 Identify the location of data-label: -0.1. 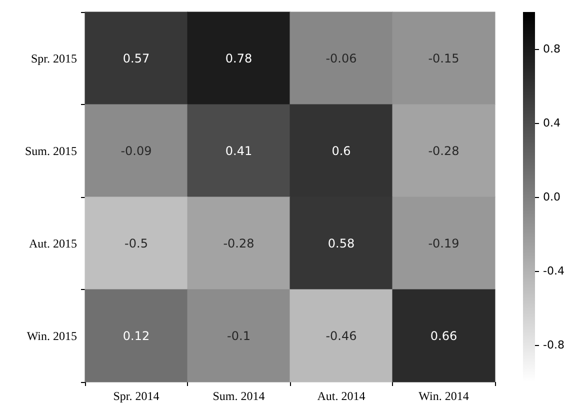
(238, 335).